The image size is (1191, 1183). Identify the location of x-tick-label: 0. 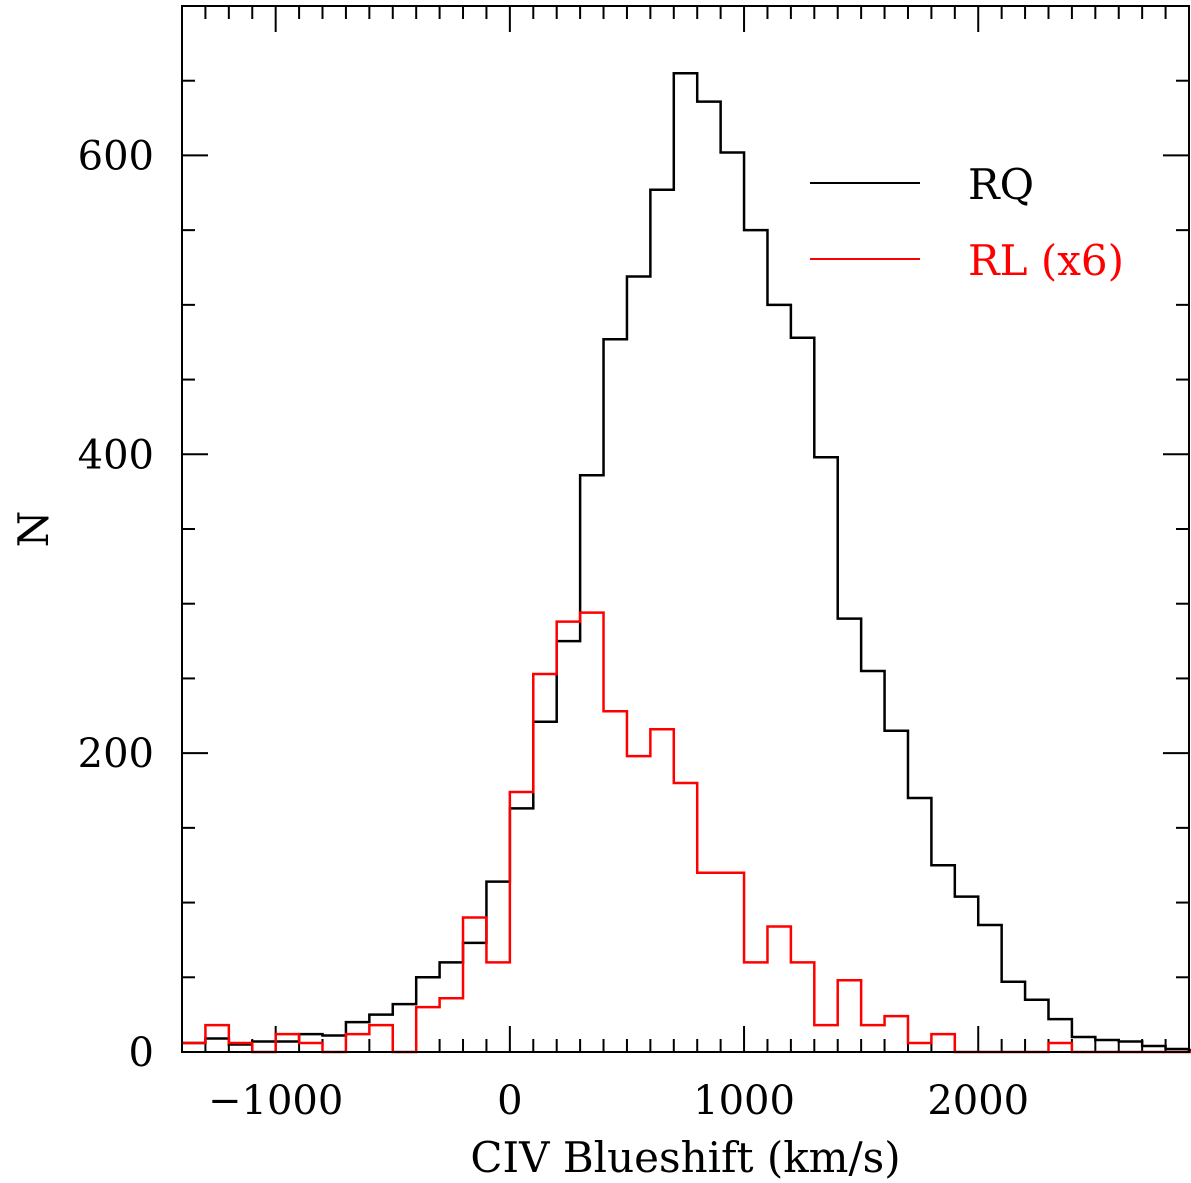
(509, 1101).